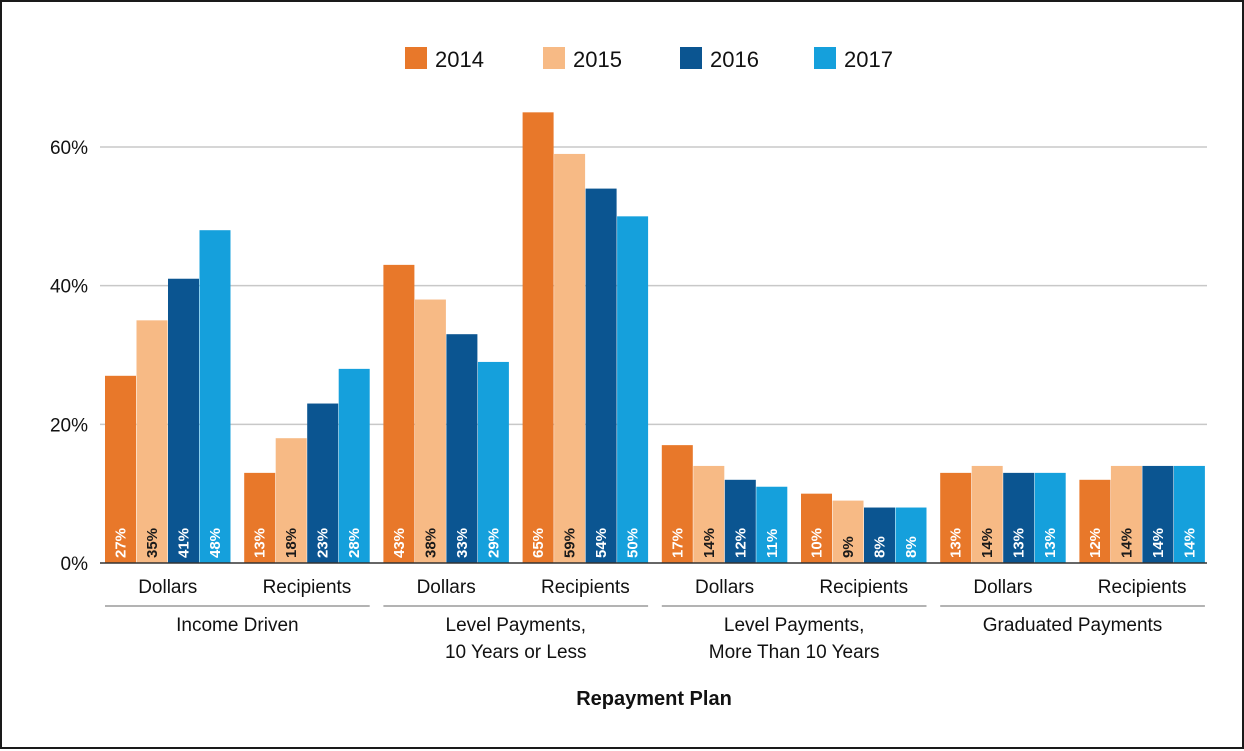  What do you see at coordinates (597, 59) in the screenshot?
I see `legend-label: 2015` at bounding box center [597, 59].